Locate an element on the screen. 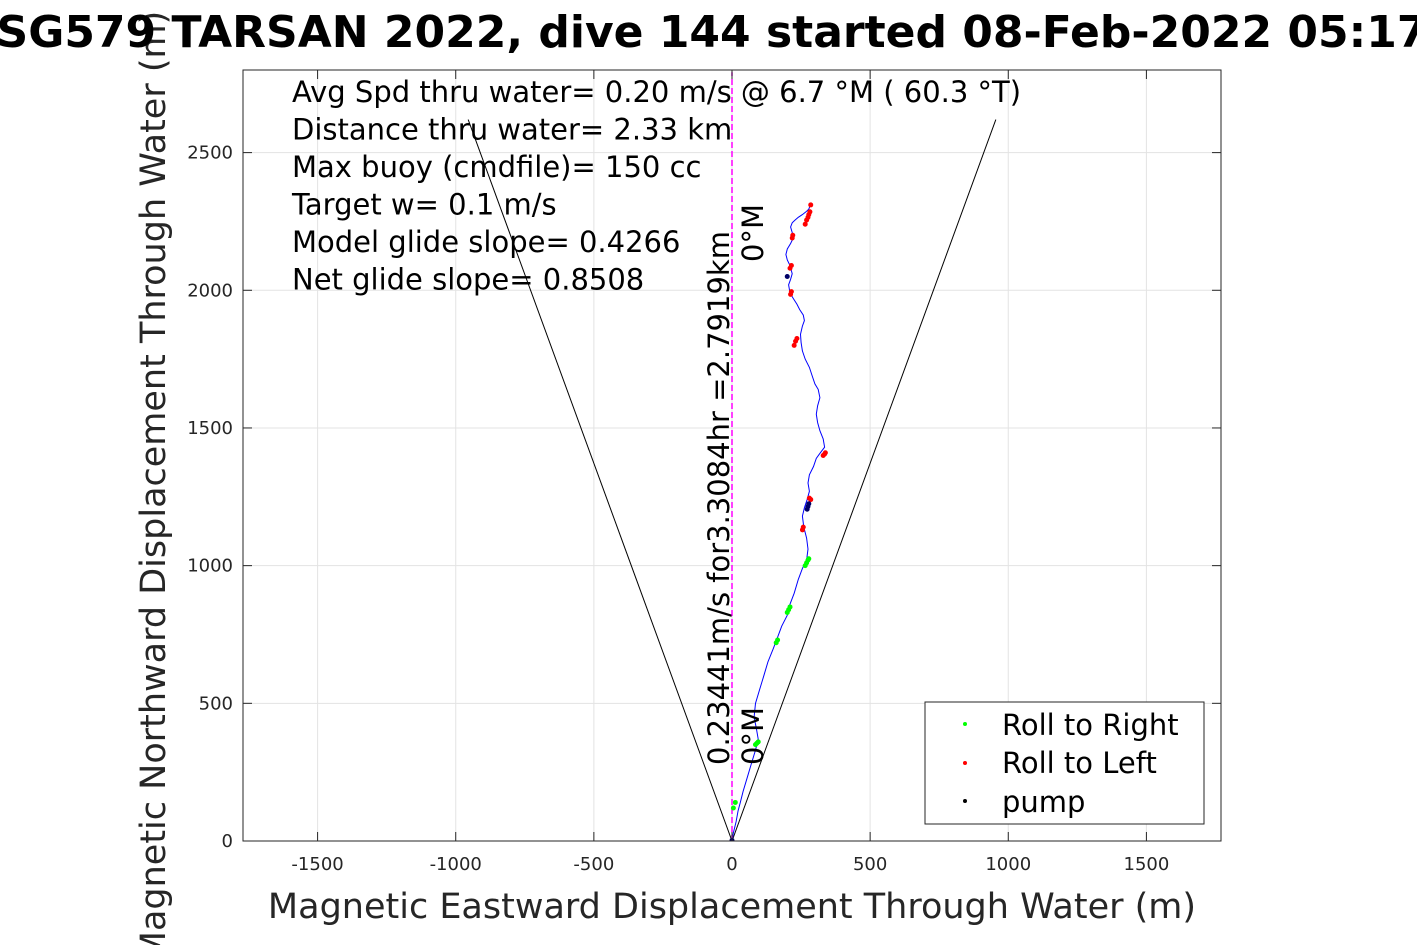  legend-marker-roll-right is located at coordinates (965, 724).